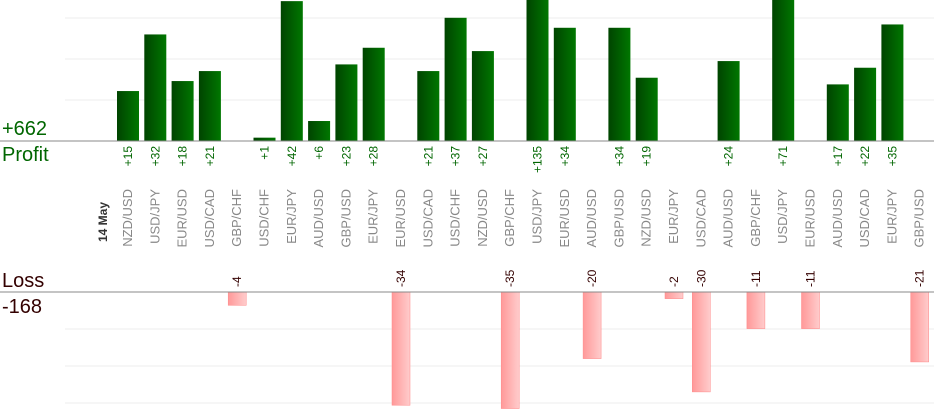 This screenshot has width=934, height=420. What do you see at coordinates (374, 156) in the screenshot?
I see `profit-value-label: +28` at bounding box center [374, 156].